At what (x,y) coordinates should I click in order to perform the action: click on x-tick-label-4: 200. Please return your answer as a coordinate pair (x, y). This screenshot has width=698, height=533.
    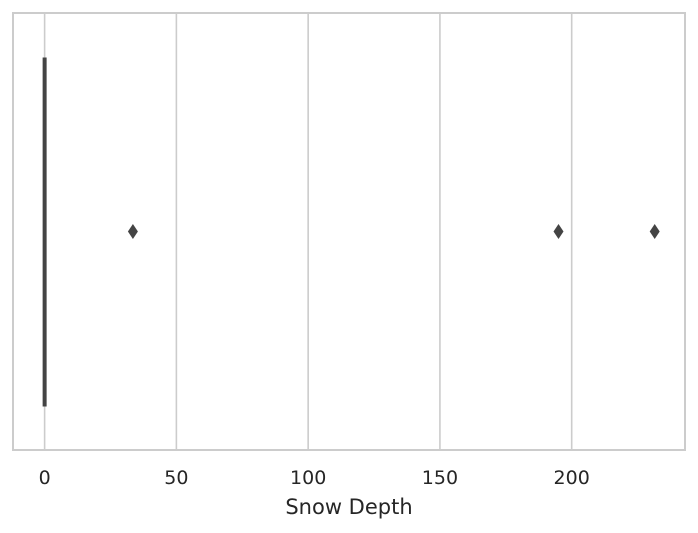
    Looking at the image, I should click on (572, 478).